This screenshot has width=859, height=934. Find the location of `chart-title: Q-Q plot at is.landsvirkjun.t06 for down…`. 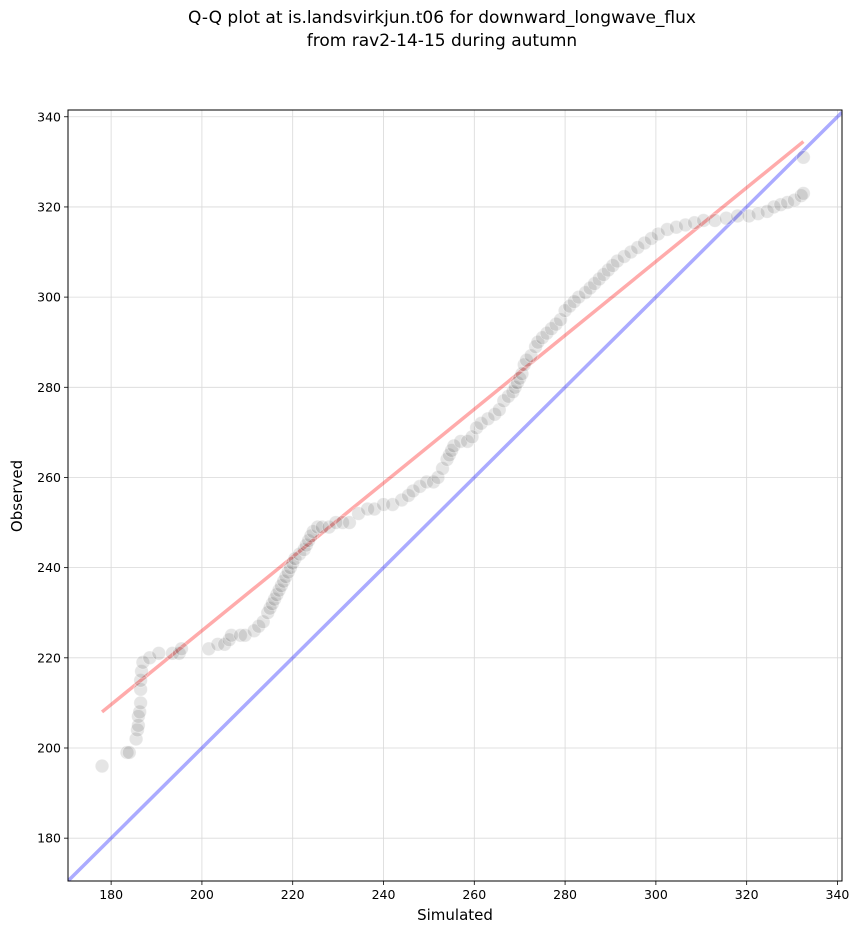

chart-title: Q-Q plot at is.landsvirkjun.t06 for down… is located at coordinates (442, 18).